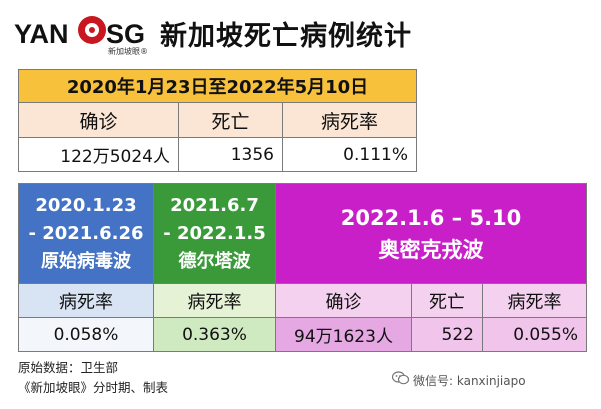 The image size is (601, 409). I want to click on waves-label-row: 病死率 病死率 确诊 死亡 病死率, so click(303, 300).